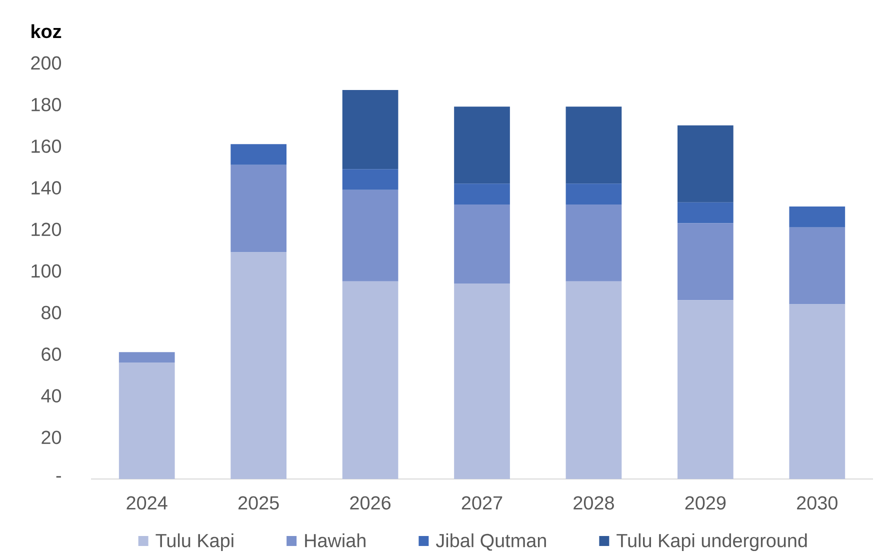  Describe the element at coordinates (47, 146) in the screenshot. I see `y-tick-label: 160` at that location.